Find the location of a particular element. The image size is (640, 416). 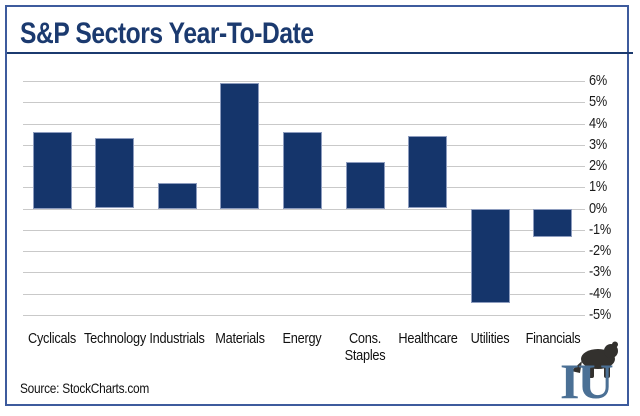

x-category-label: Cons. Staples is located at coordinates (365, 347).